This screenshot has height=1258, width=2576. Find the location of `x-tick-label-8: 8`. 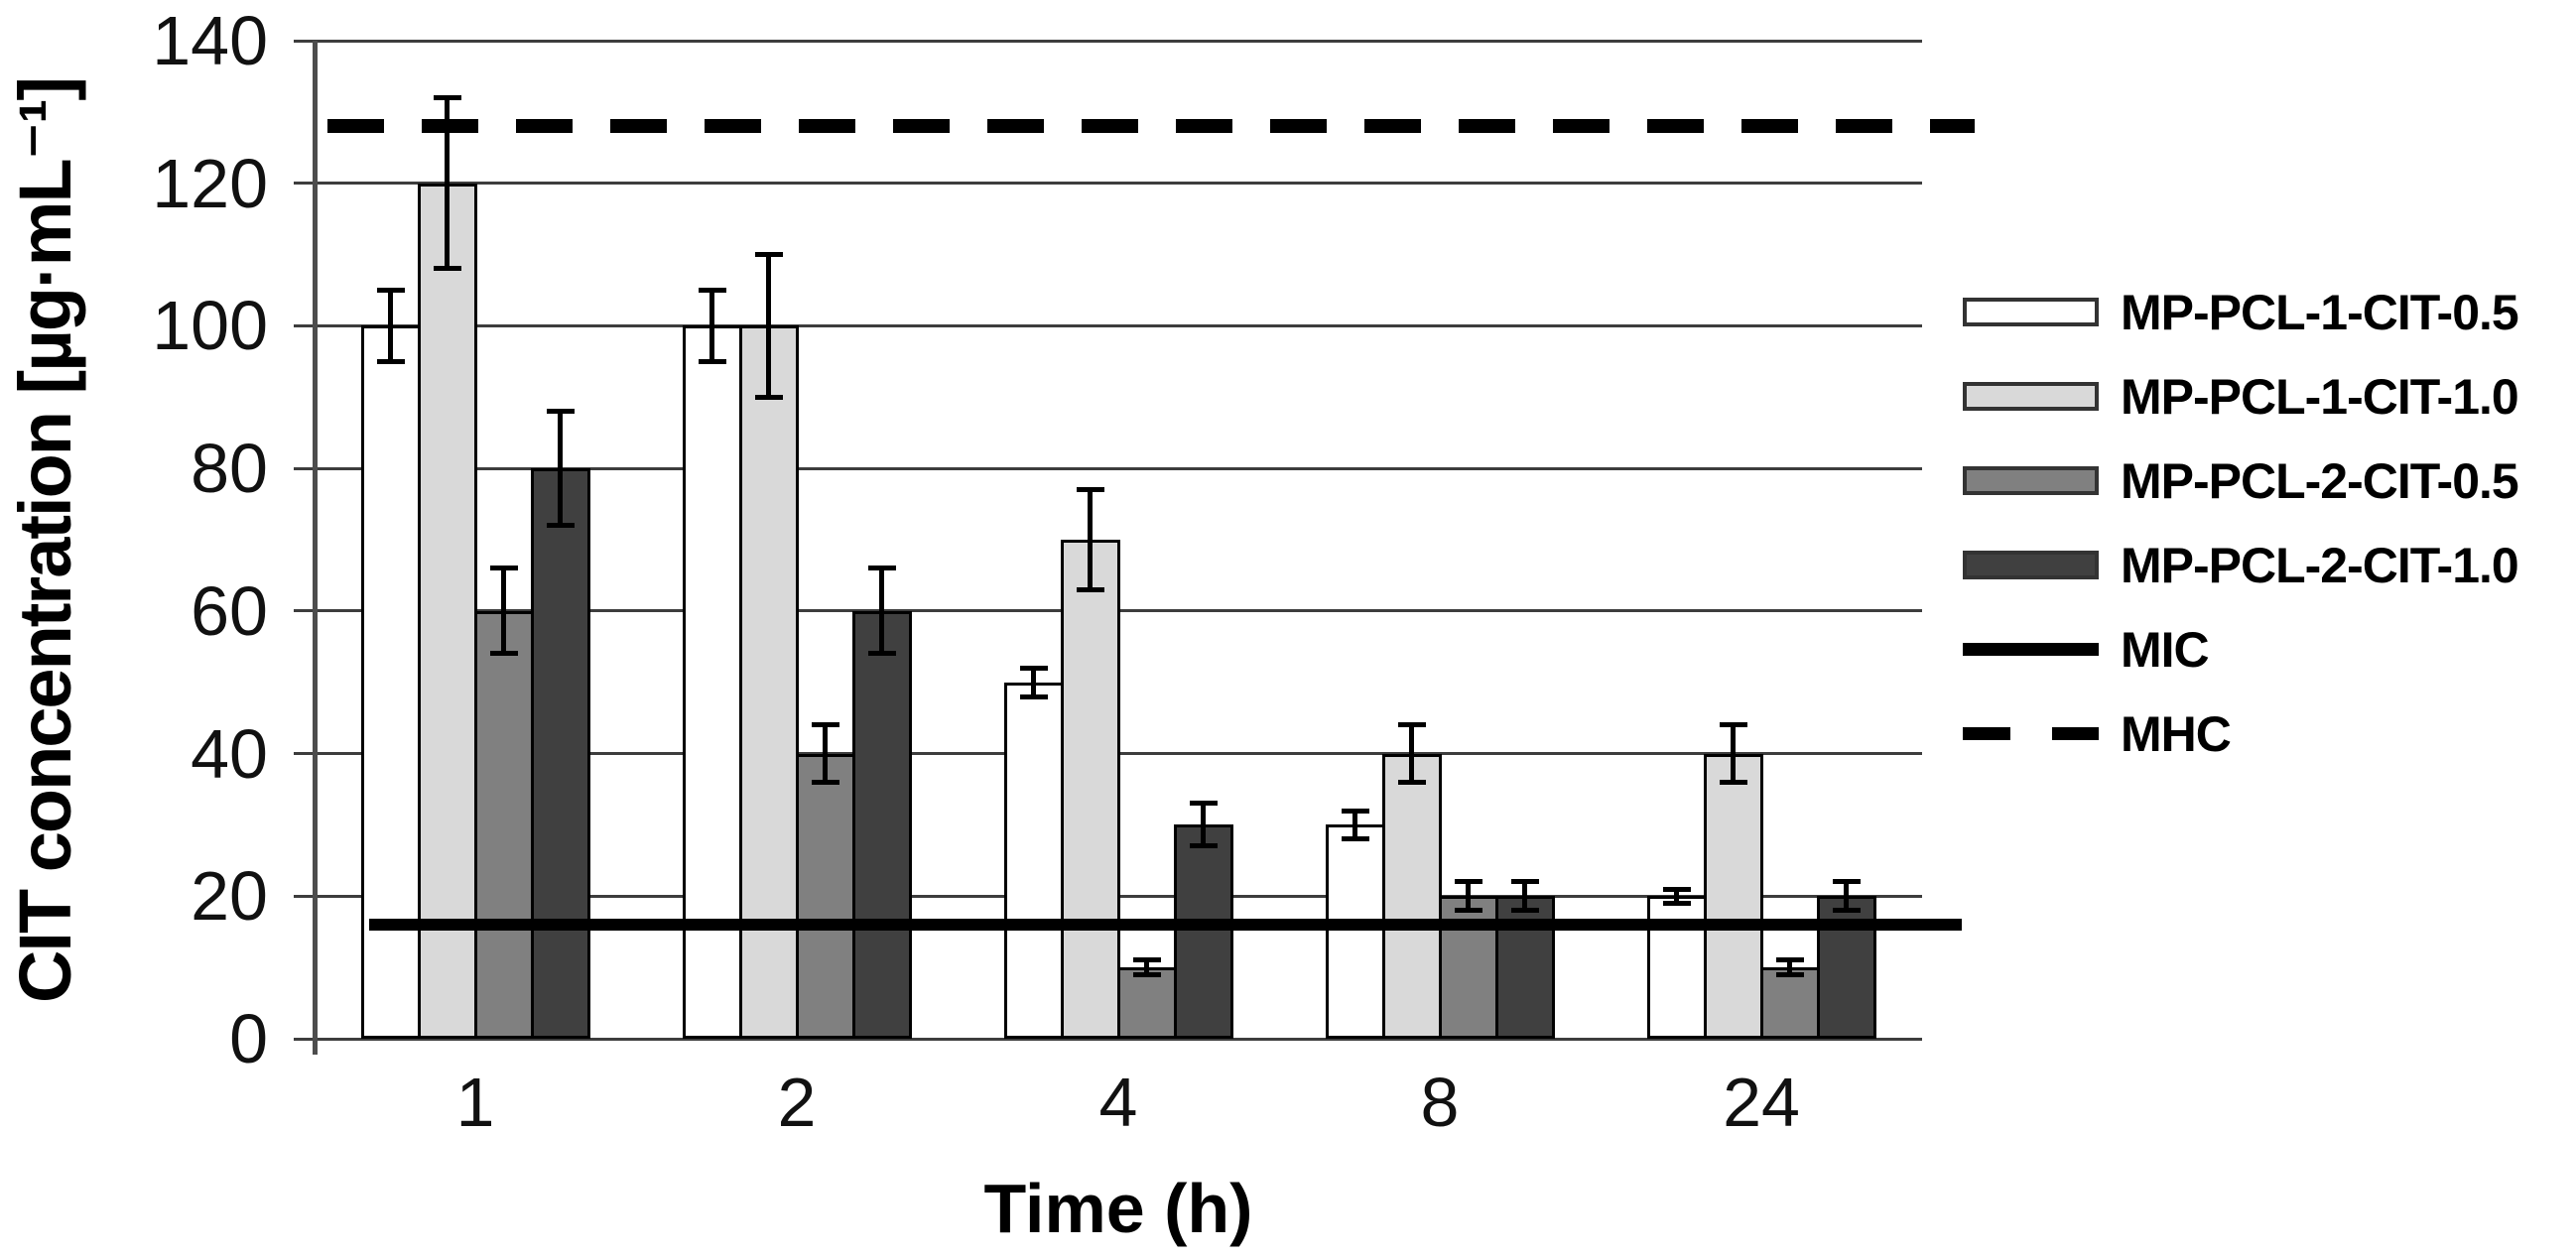

x-tick-label-8: 8 is located at coordinates (1440, 1102).